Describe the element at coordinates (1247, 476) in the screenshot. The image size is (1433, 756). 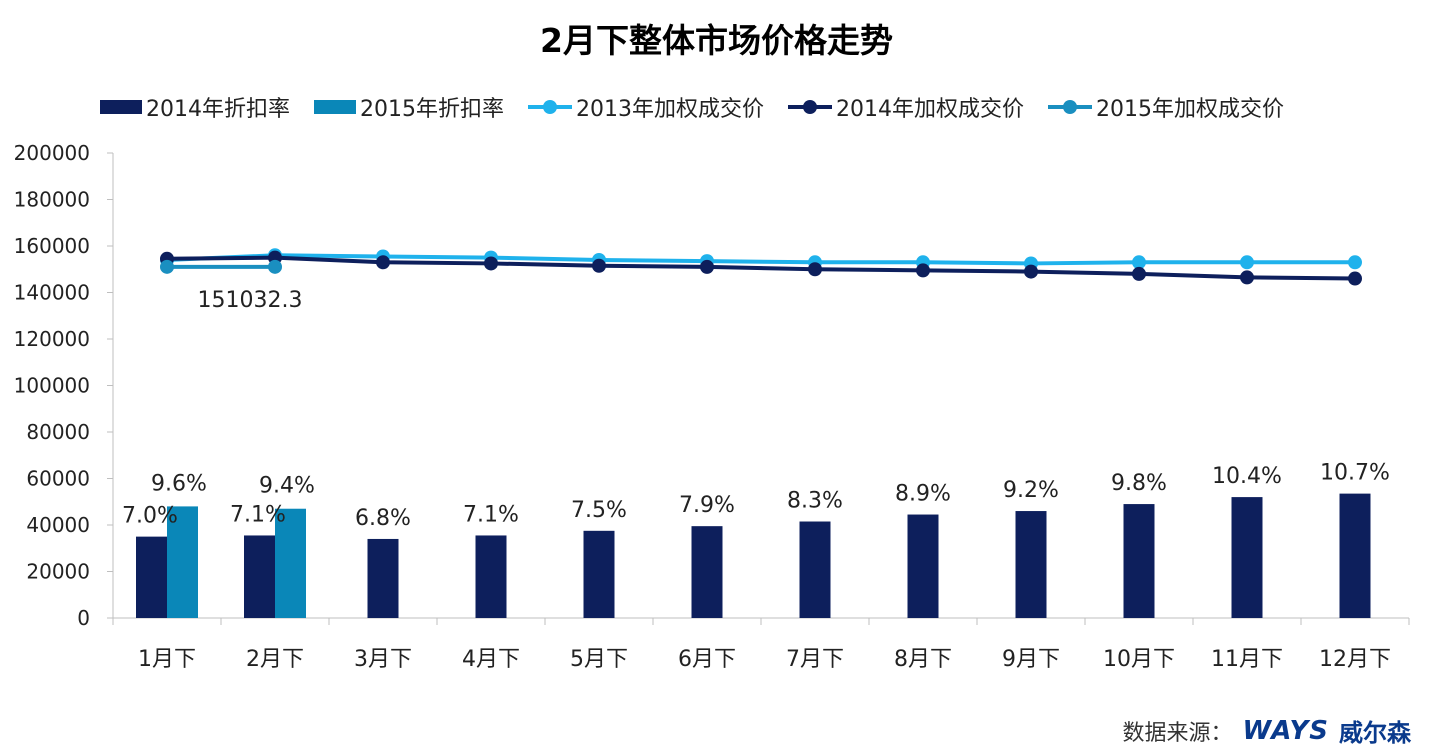
I see `bar-2014-label: 10.4%` at that location.